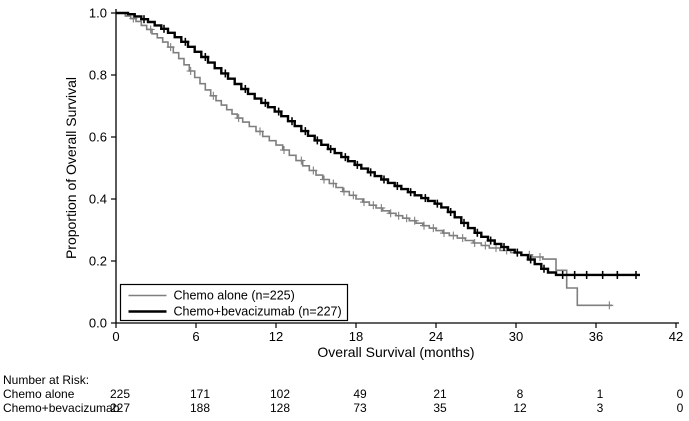  What do you see at coordinates (120, 394) in the screenshot?
I see `risk-count: 225` at bounding box center [120, 394].